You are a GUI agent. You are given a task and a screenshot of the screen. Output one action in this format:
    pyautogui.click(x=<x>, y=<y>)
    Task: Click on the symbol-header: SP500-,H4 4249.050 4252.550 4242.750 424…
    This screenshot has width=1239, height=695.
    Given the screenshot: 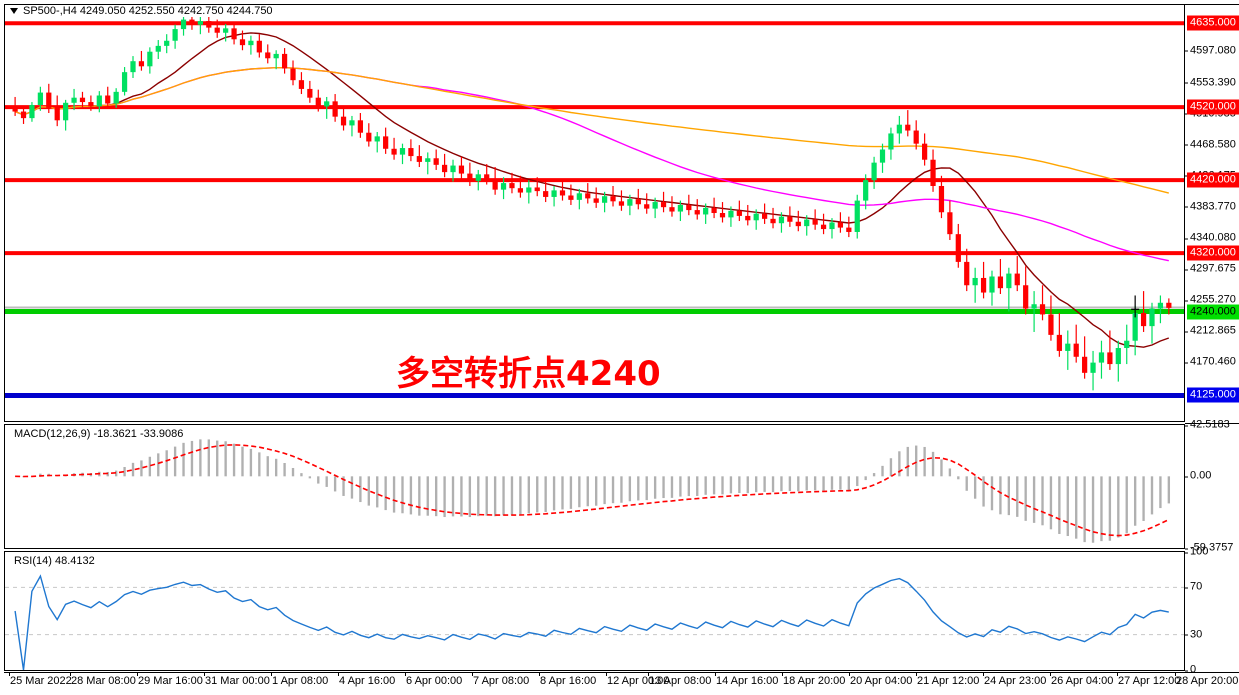 What is the action you would take?
    pyautogui.click(x=141, y=11)
    